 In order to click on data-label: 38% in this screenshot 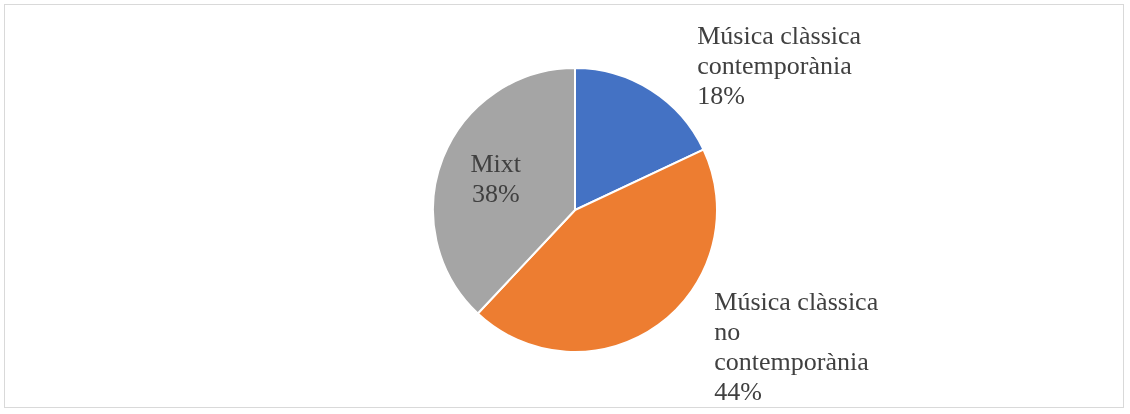, I will do `click(495, 193)`.